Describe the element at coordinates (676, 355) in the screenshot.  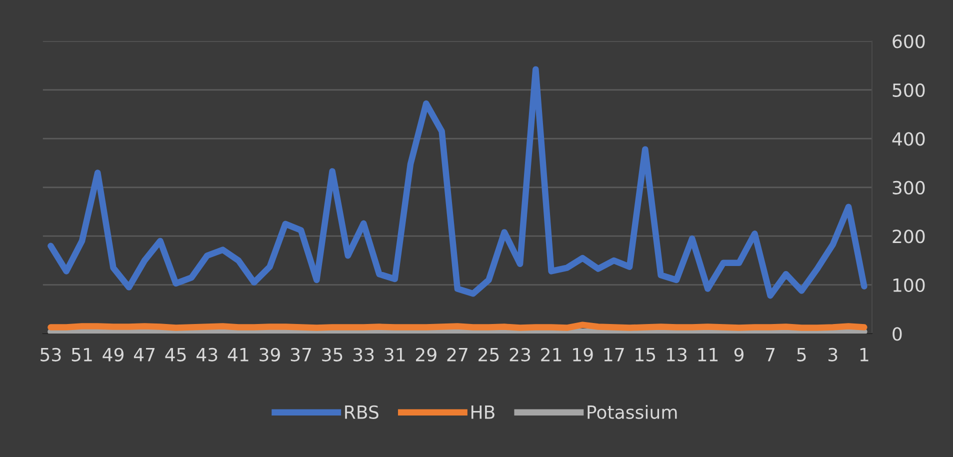
I see `x-tick-label: 13` at that location.